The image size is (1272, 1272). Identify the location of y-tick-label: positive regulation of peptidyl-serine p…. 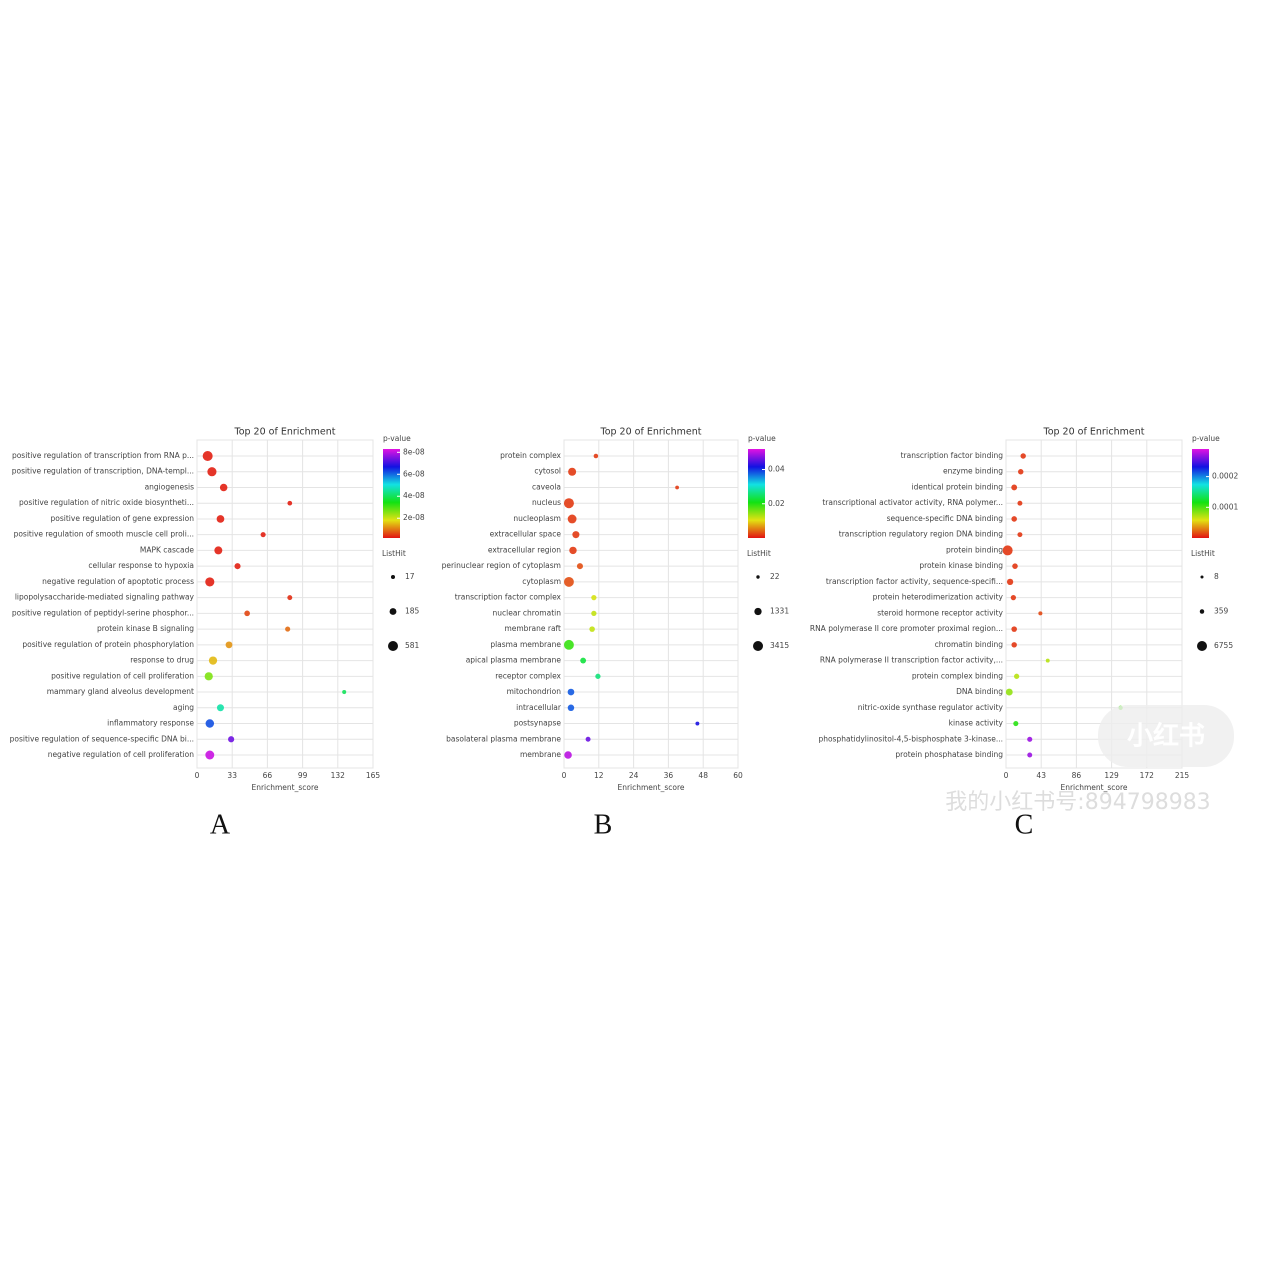
(103, 612).